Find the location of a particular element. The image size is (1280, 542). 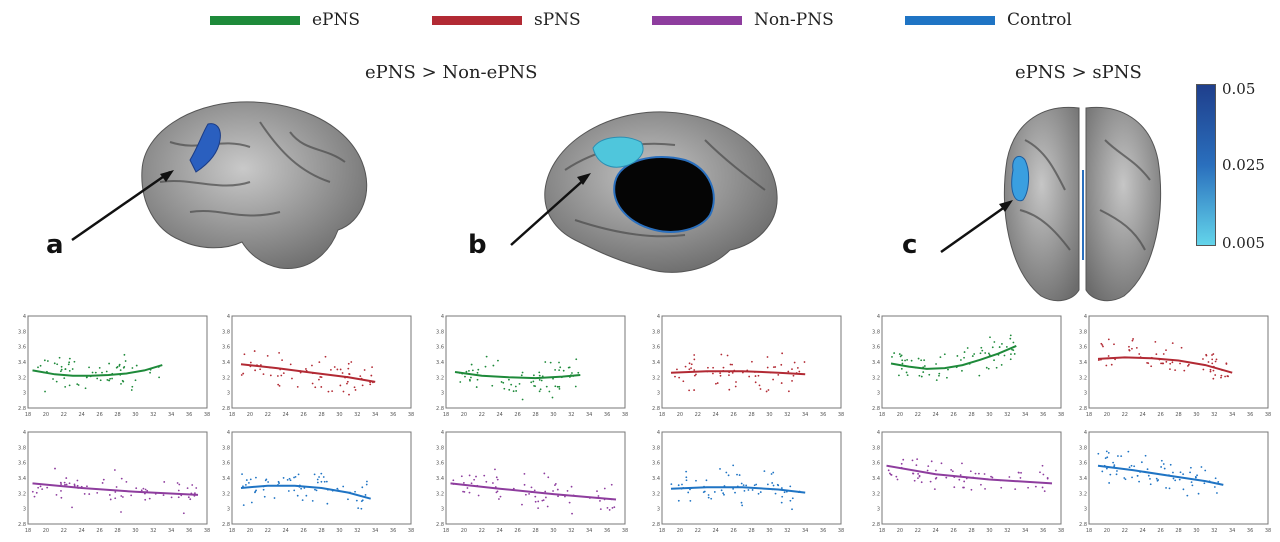

x-tick-label: 18 is located at coordinates (662, 415).